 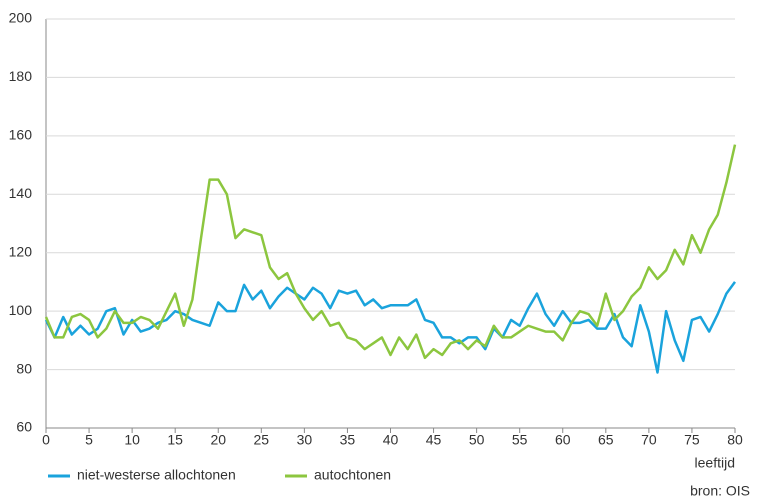 What do you see at coordinates (89, 440) in the screenshot?
I see `x-tick-label: 5` at bounding box center [89, 440].